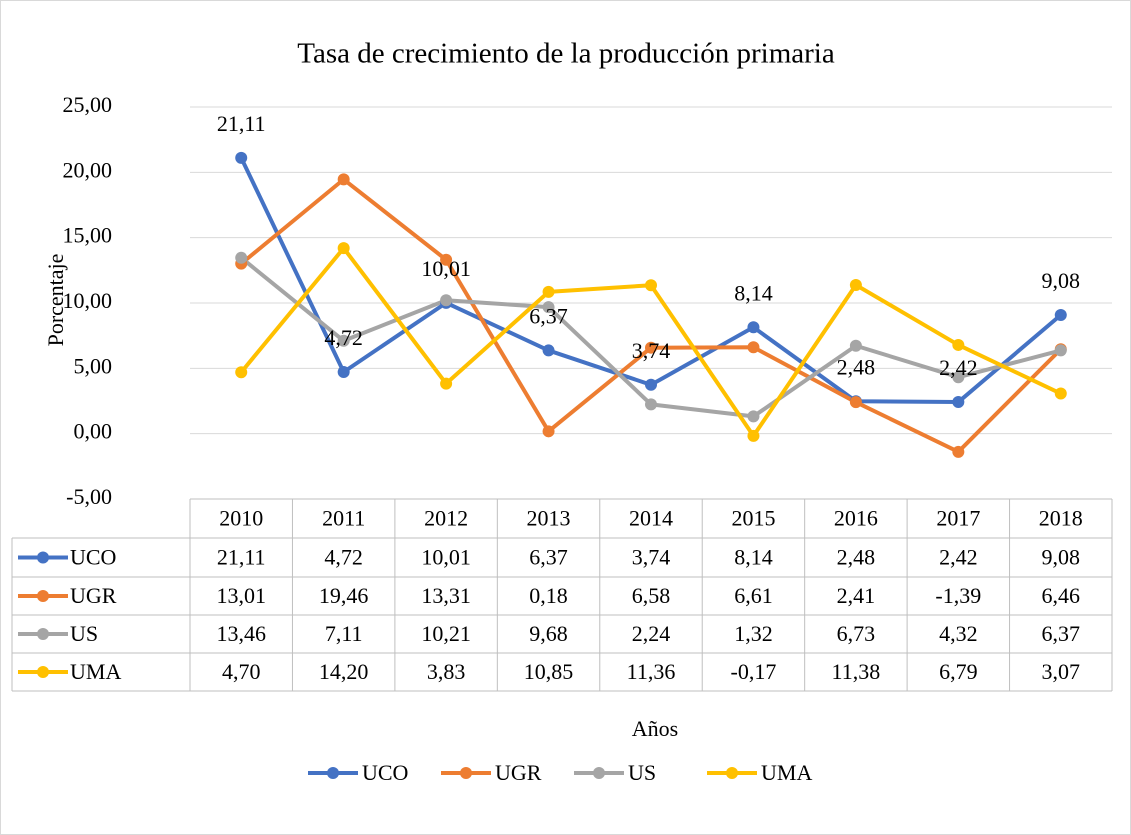  I want to click on table-cell: 4,72, so click(343, 557).